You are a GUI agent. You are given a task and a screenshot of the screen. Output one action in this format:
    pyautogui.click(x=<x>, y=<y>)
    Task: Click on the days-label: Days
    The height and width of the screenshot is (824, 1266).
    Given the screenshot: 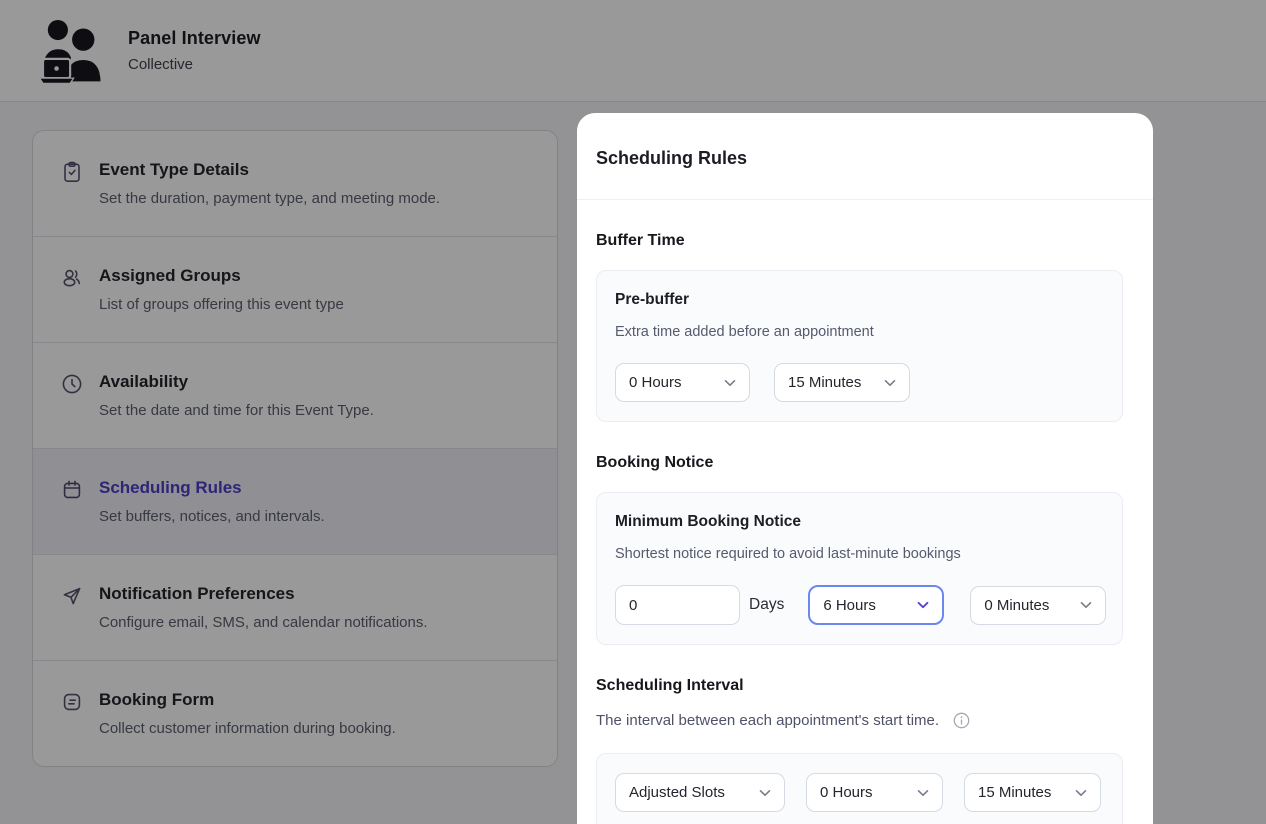 What is the action you would take?
    pyautogui.click(x=767, y=604)
    